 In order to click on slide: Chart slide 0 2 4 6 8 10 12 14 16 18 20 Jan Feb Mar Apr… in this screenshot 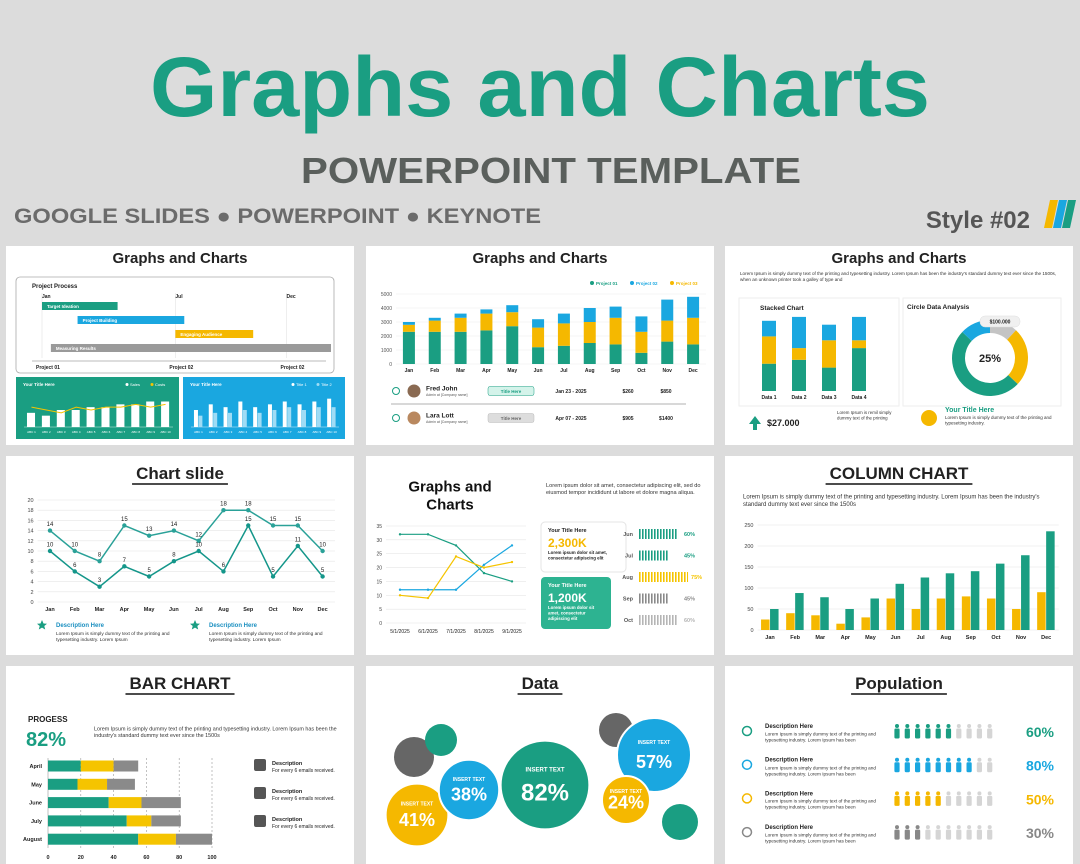, I will do `click(180, 555)`.